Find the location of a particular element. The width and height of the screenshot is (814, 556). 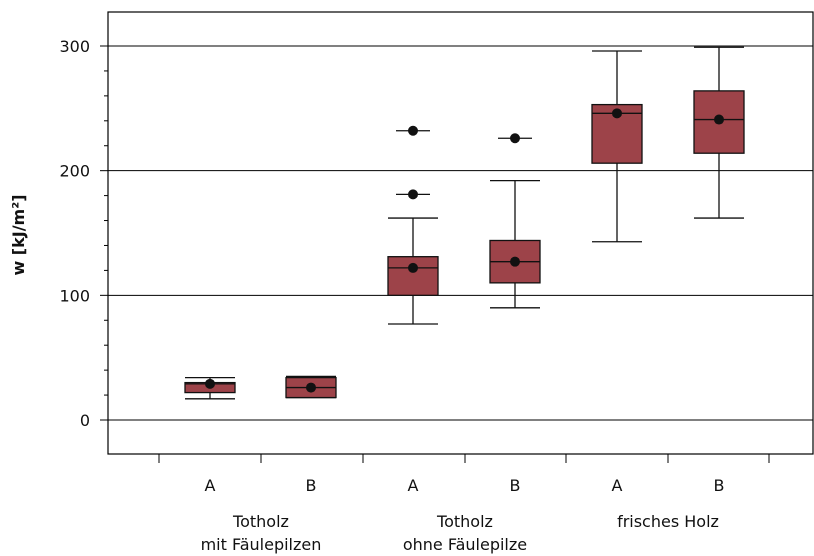

y-tick-label: 100 is located at coordinates (74, 295).